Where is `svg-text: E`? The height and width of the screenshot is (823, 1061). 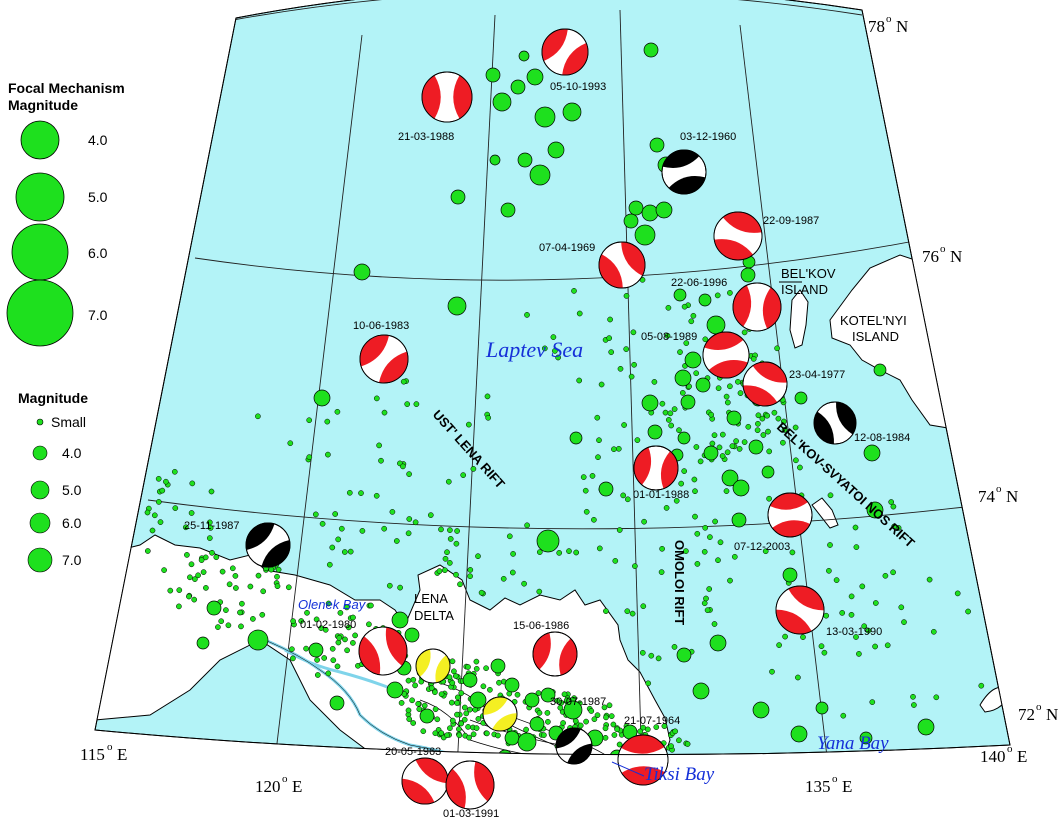 svg-text: E is located at coordinates (1022, 756).